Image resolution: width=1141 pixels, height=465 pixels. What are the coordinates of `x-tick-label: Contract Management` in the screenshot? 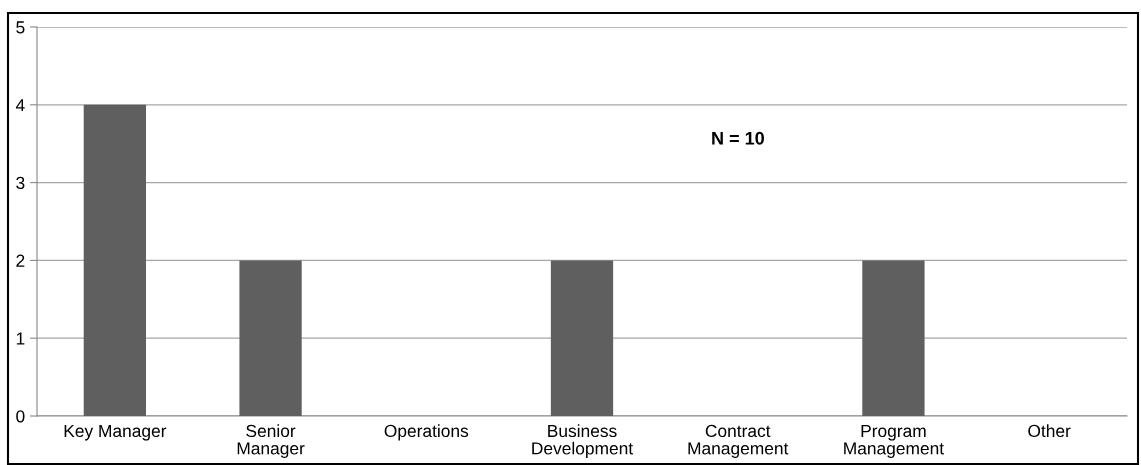 It's located at (738, 441).